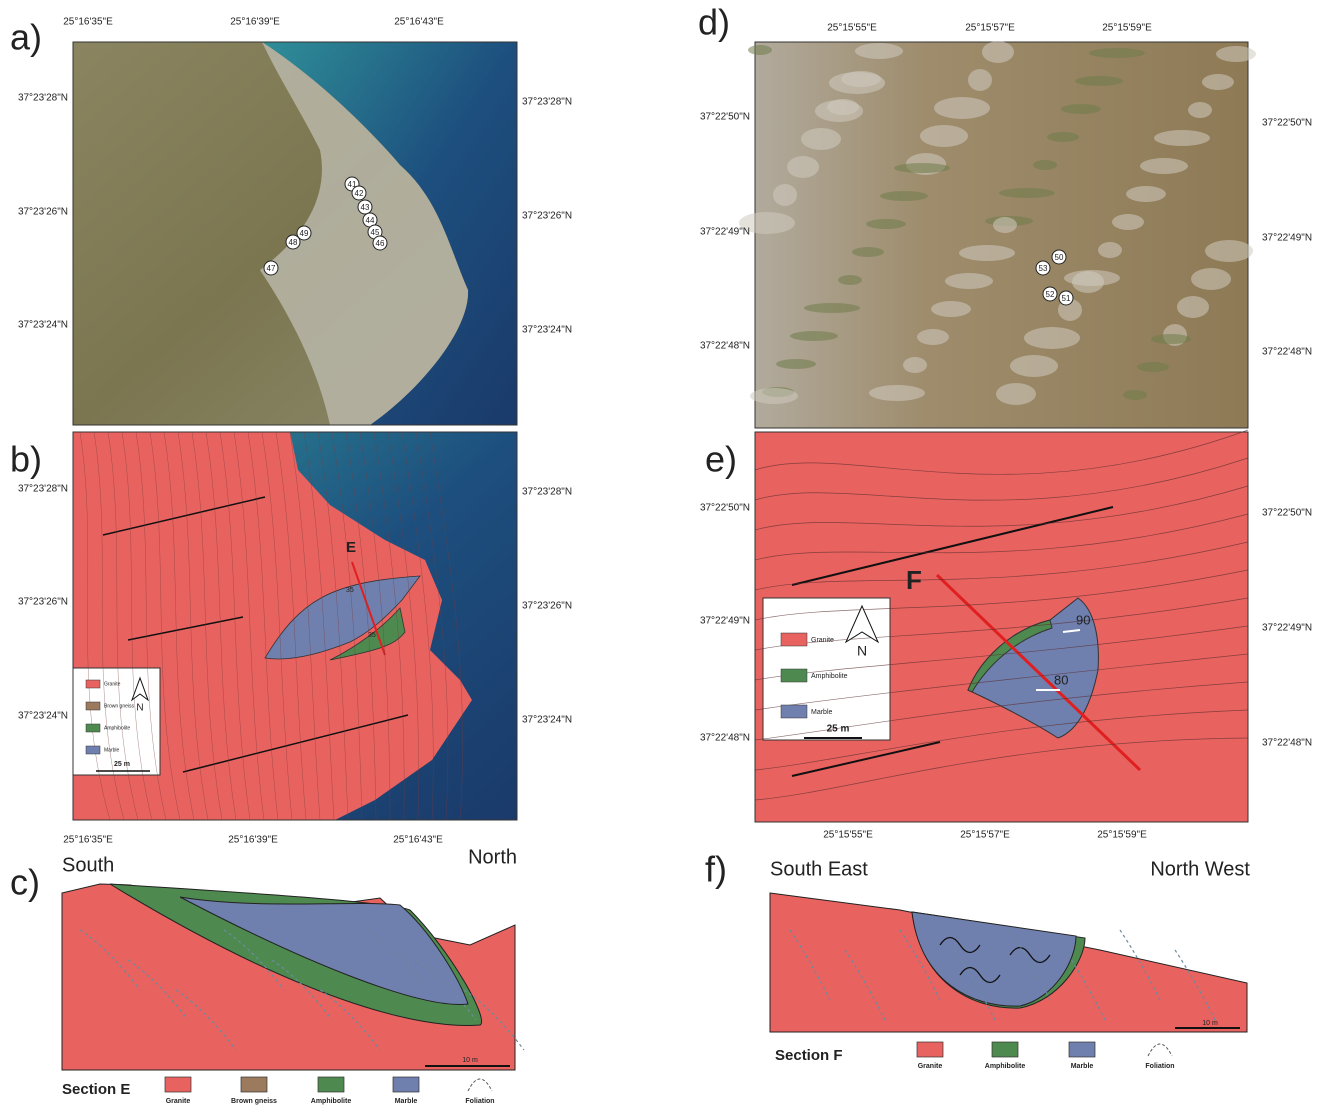 The width and height of the screenshot is (1325, 1106). Describe the element at coordinates (359, 193) in the screenshot. I see `sample-id: 42` at that location.